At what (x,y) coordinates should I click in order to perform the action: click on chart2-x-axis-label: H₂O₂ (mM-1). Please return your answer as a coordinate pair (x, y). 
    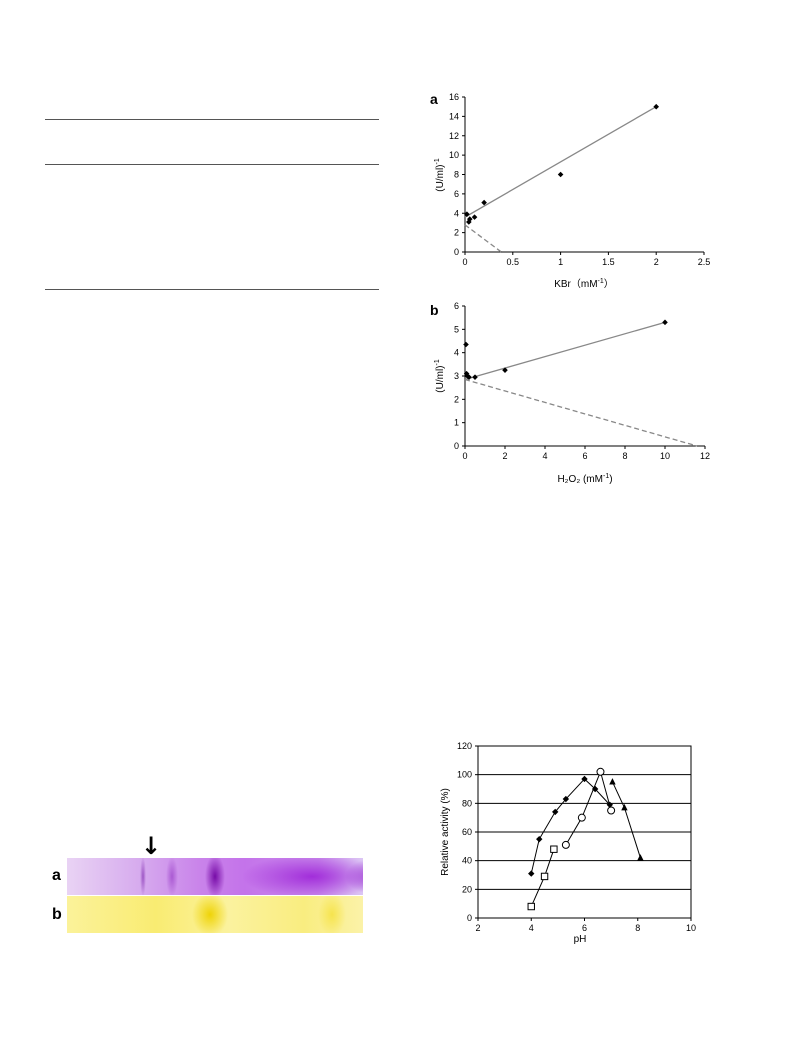
    Looking at the image, I should click on (584, 479).